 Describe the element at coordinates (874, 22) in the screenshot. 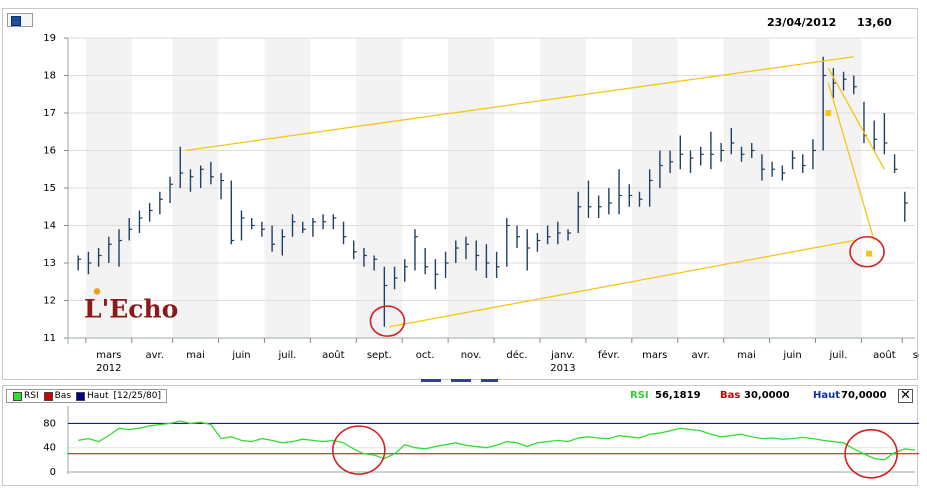

I see `header-value: 13,60` at that location.